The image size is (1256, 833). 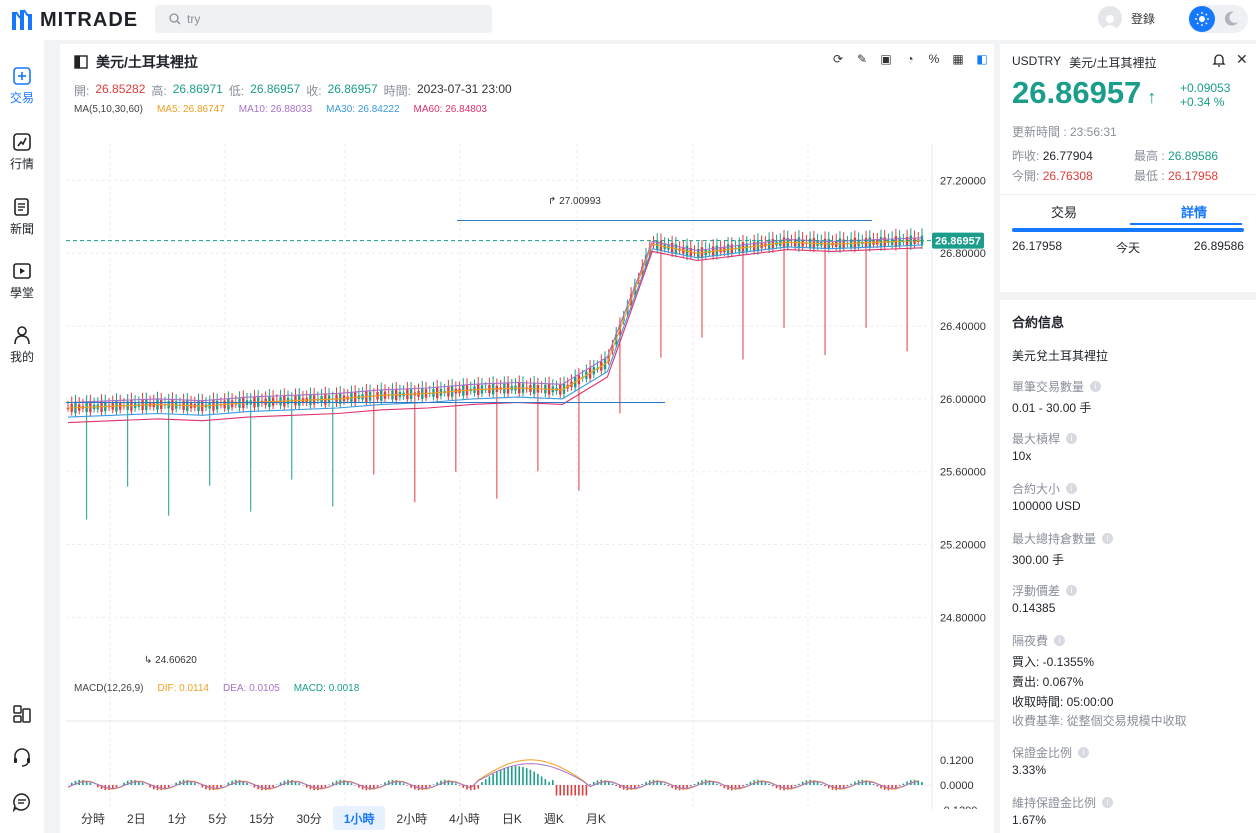 What do you see at coordinates (21, 98) in the screenshot?
I see `sidebar-item-label: 交易` at bounding box center [21, 98].